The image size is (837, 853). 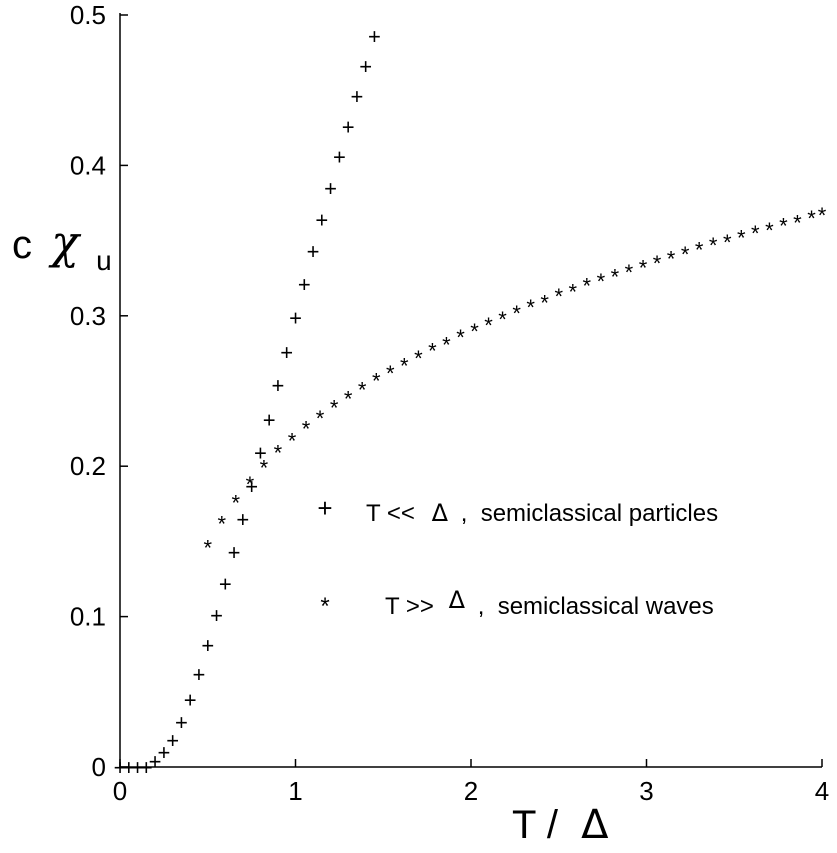 I want to click on x-tick-label: 3, so click(x=646, y=791).